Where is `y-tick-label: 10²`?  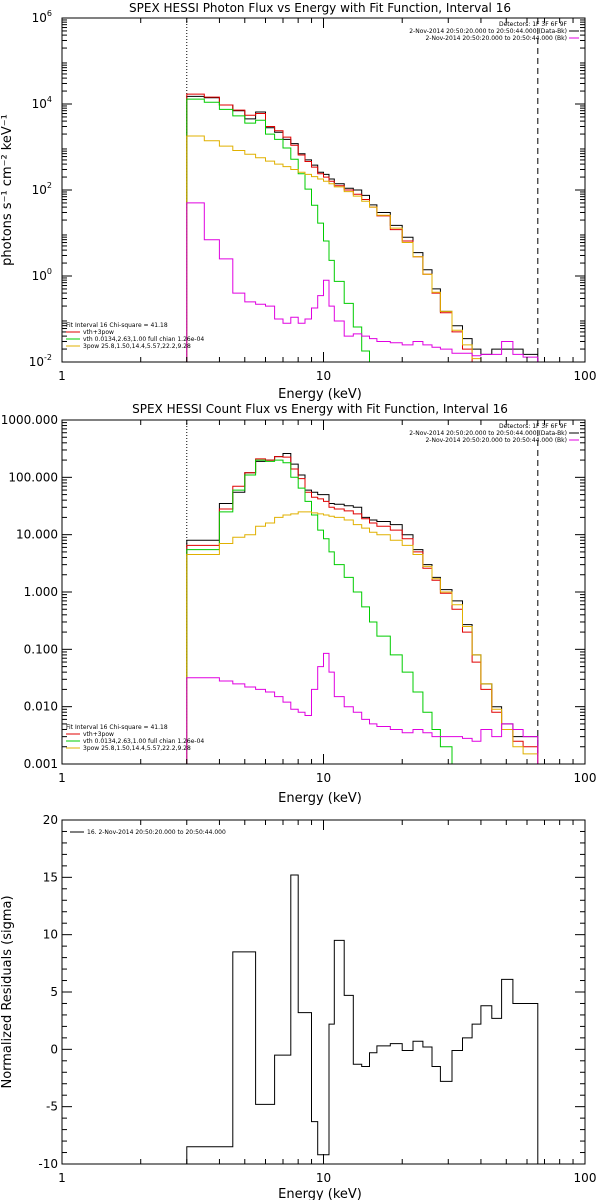
y-tick-label: 10² is located at coordinates (42, 189).